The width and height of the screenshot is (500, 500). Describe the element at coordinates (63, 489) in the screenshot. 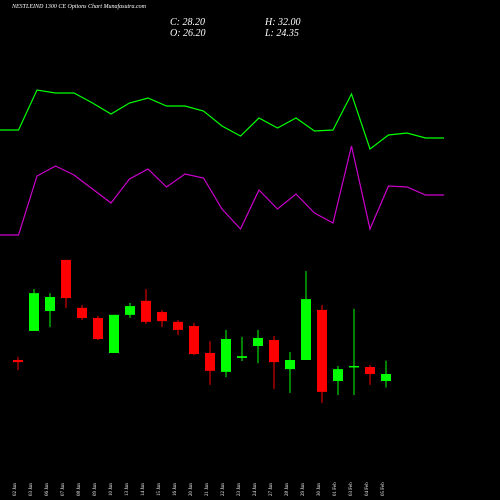

I see `x-tick-label: 07 Jan` at that location.